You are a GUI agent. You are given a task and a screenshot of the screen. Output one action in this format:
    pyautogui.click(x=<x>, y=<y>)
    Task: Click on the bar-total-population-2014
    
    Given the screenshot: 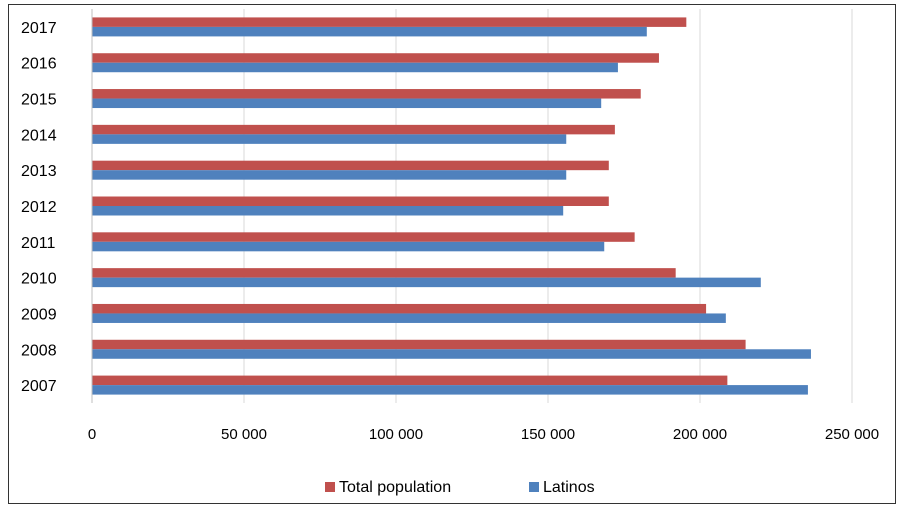 What is the action you would take?
    pyautogui.click(x=353, y=129)
    